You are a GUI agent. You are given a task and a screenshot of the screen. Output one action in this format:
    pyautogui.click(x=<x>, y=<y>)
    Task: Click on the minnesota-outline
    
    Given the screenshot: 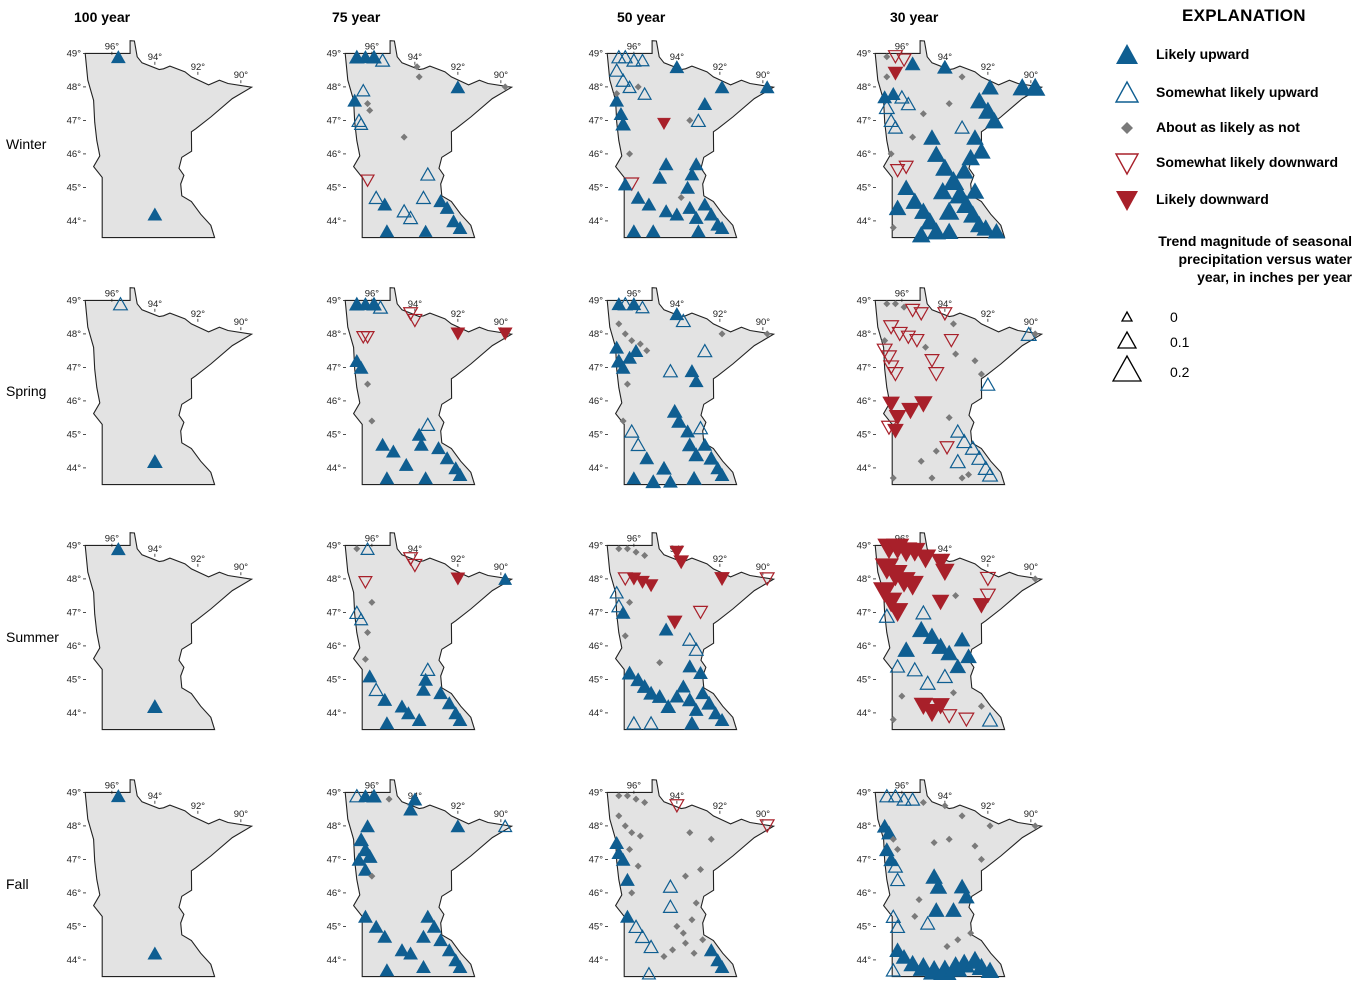 What is the action you would take?
    pyautogui.click(x=691, y=878)
    